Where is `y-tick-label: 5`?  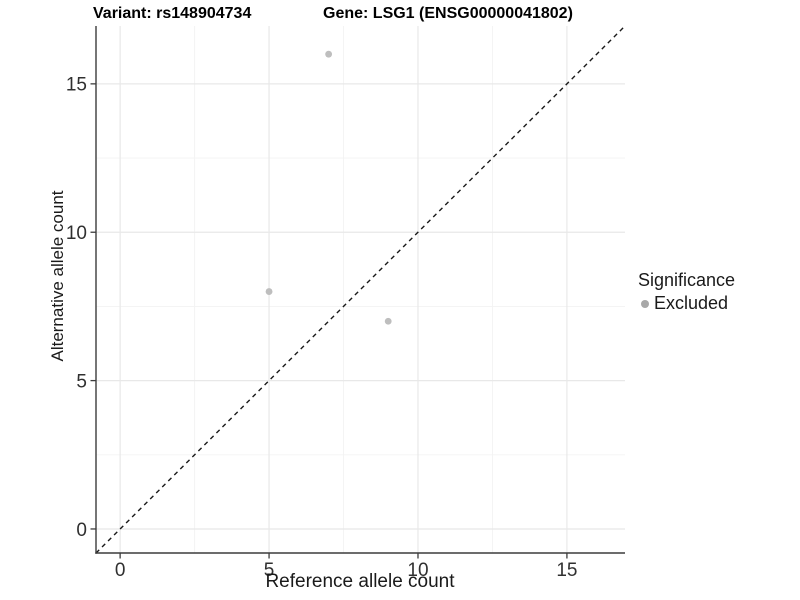 y-tick-label: 5 is located at coordinates (81, 381).